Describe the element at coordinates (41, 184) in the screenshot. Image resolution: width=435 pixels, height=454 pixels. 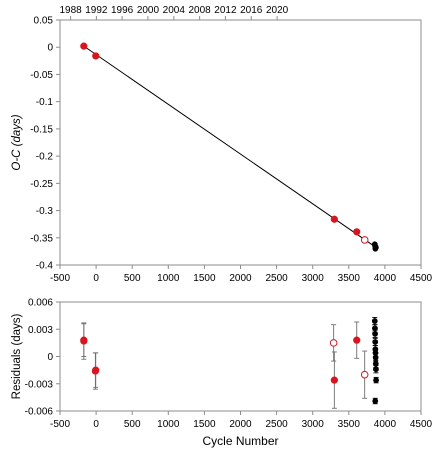
I see `y-tick-label: -0.25` at that location.